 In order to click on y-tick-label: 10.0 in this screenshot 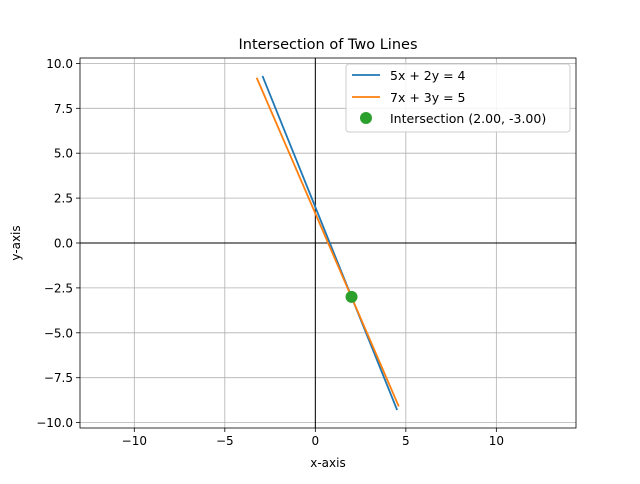, I will do `click(59, 64)`.